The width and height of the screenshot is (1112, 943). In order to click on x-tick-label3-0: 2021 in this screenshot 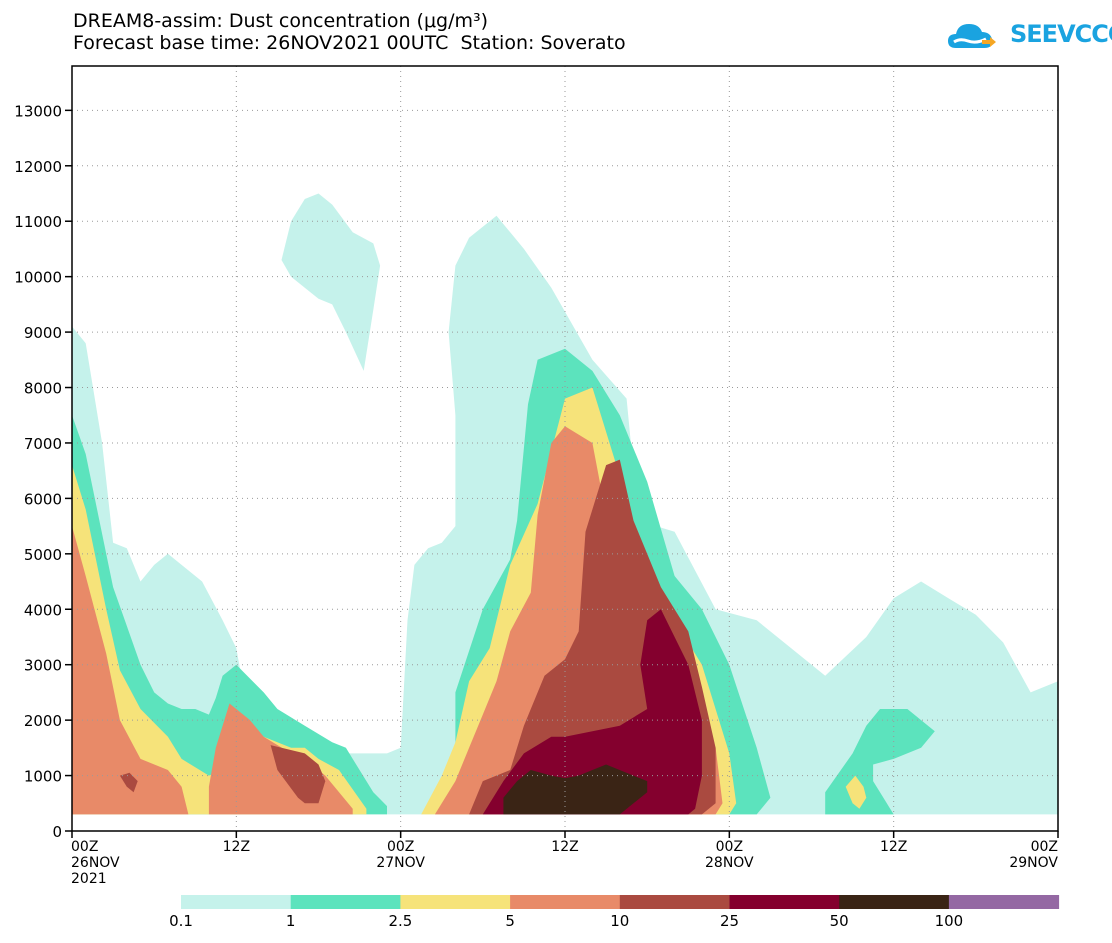, I will do `click(89, 879)`.